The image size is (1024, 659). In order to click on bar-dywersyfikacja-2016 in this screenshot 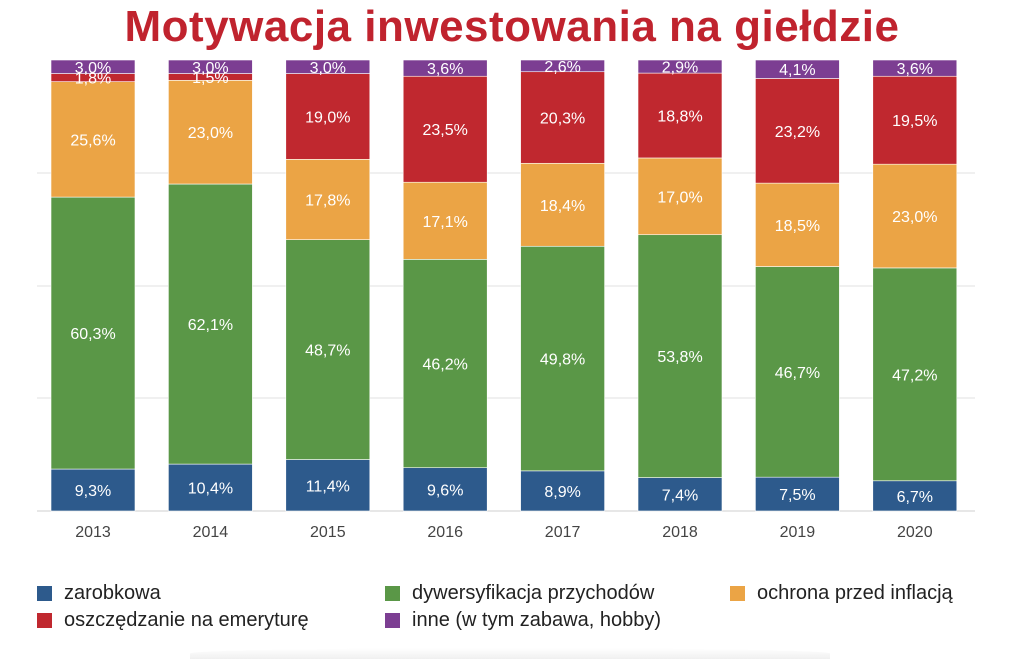, I will do `click(445, 364)`.